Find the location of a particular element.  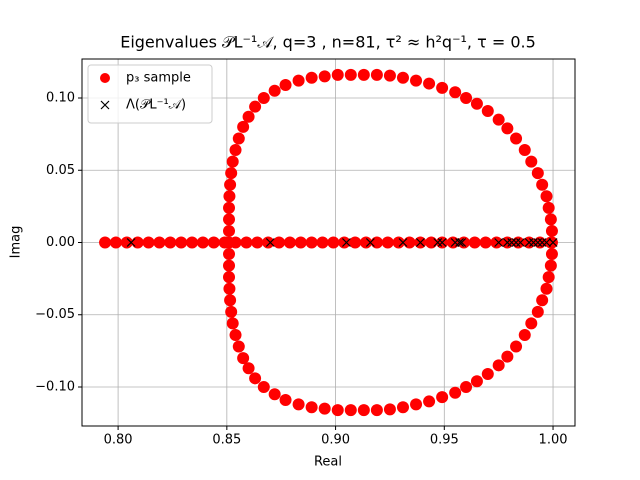

x-tick-label: 0.80 is located at coordinates (118, 440).